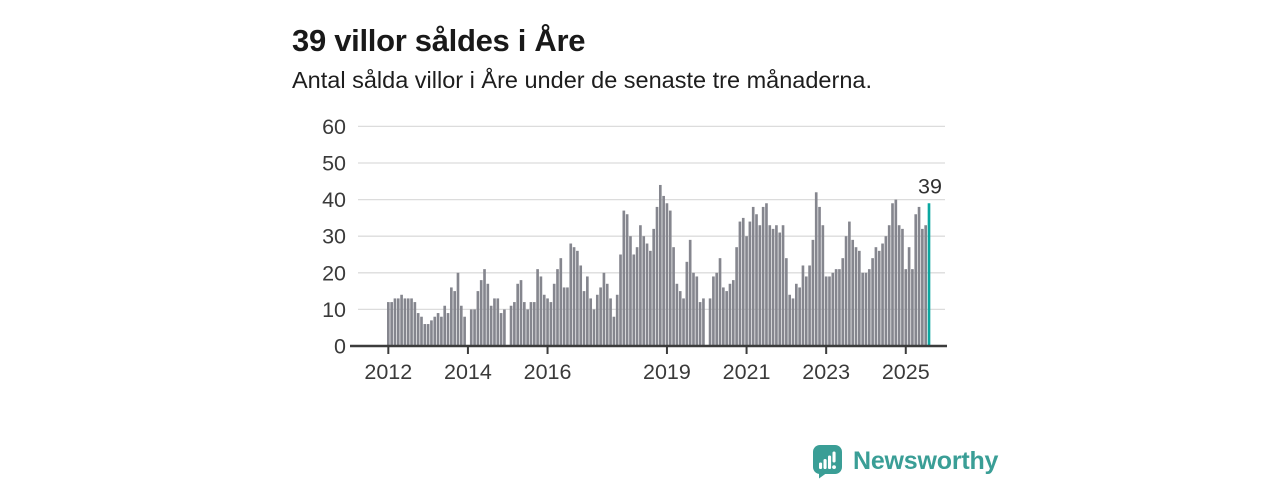  What do you see at coordinates (747, 372) in the screenshot?
I see `x-axis-label-2021: 2021` at bounding box center [747, 372].